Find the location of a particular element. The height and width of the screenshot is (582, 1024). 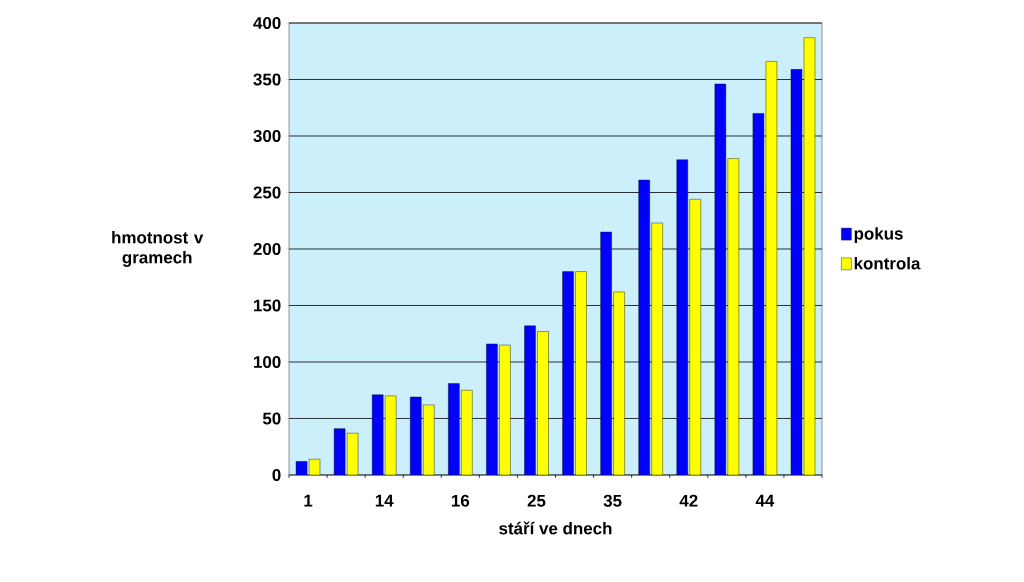

x-tick-label: 35 is located at coordinates (612, 500).